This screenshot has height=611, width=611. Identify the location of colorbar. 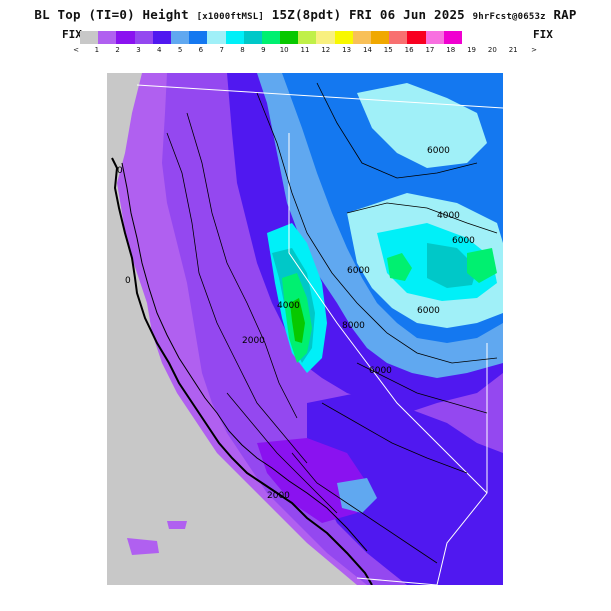
(271, 37).